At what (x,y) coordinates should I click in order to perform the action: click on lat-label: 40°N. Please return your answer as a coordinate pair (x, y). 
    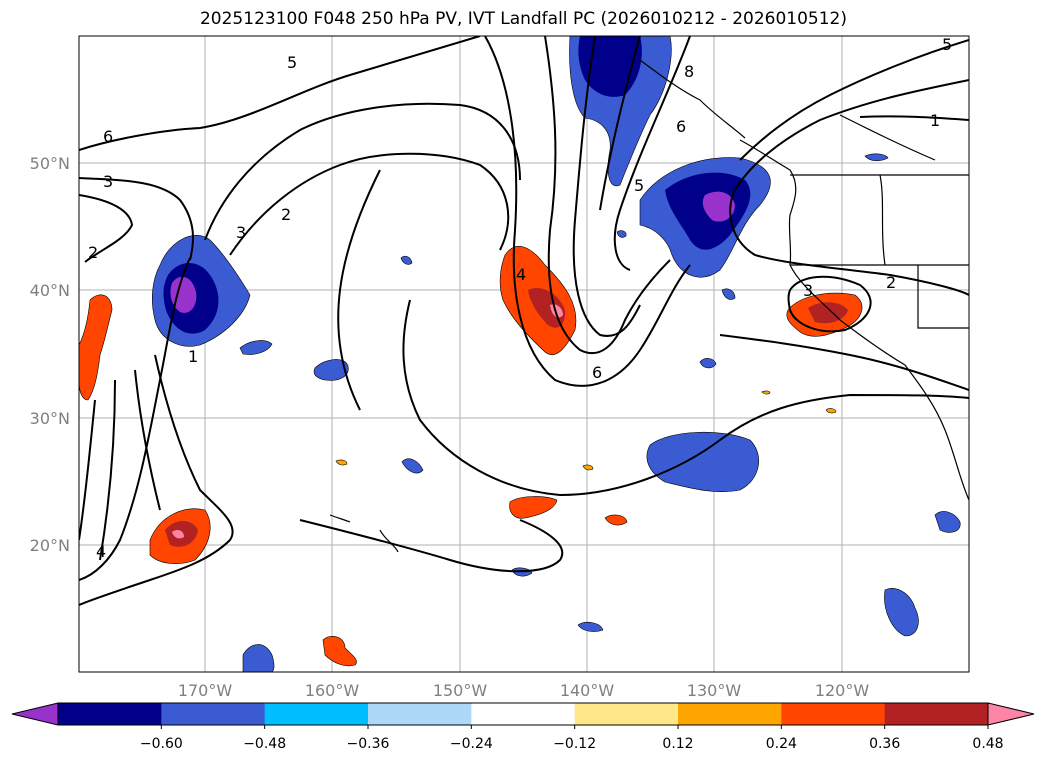
    Looking at the image, I should click on (50, 290).